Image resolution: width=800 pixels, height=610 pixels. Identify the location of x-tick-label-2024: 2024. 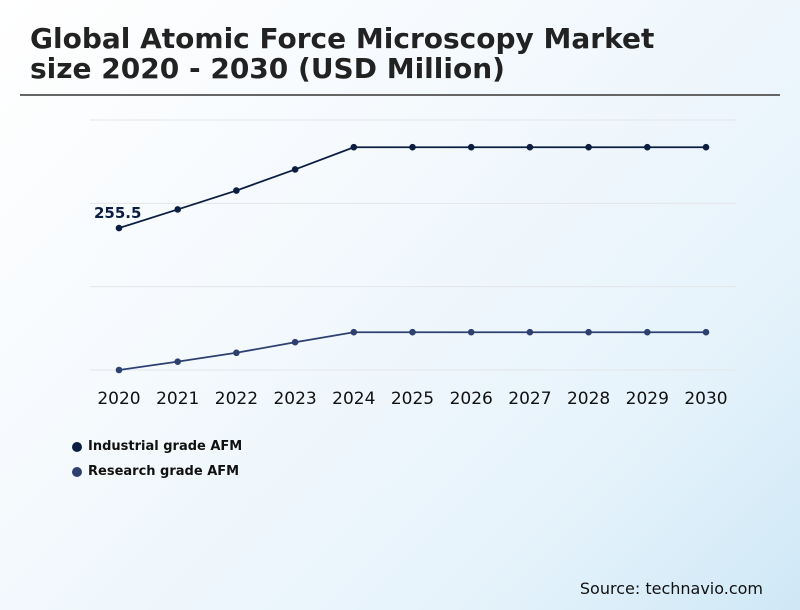
(353, 399).